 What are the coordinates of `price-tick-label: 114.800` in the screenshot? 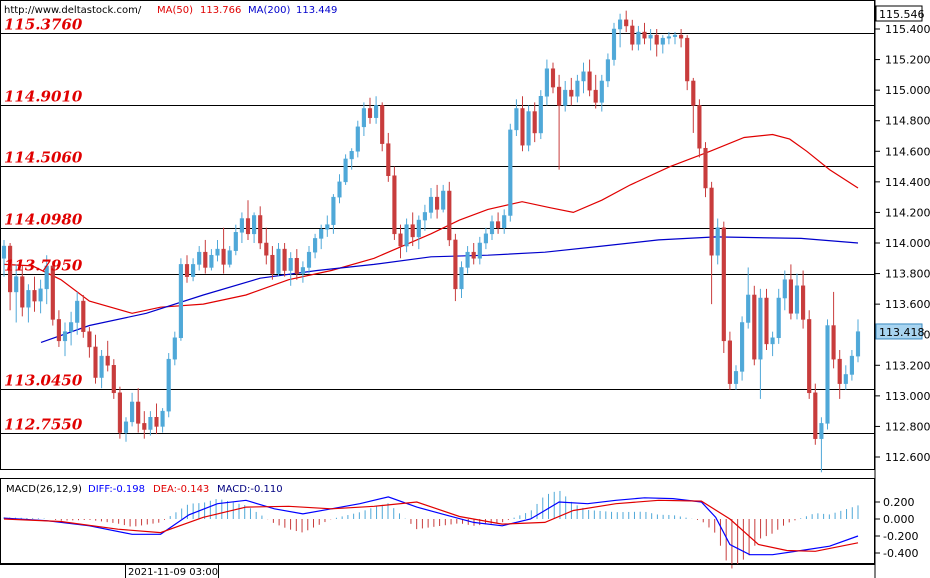 It's located at (907, 121).